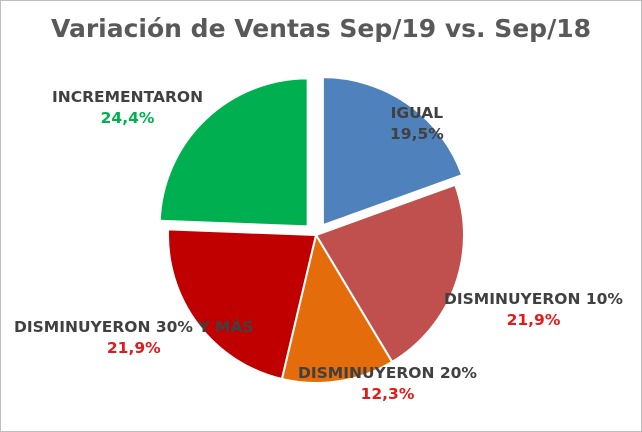  I want to click on slice-label-disminuyeron-30-y-mas: DISMINUYERON 30% Y MÁS 21,9%, so click(134, 338).